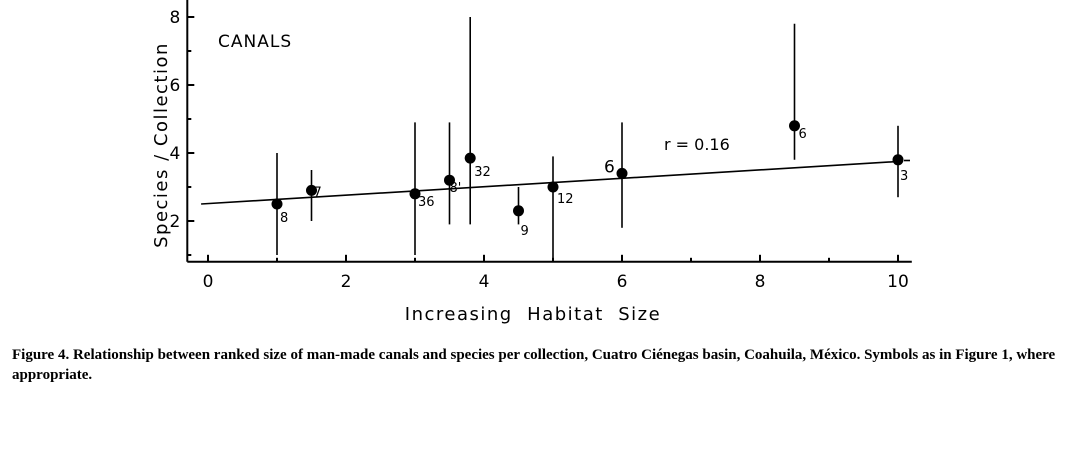 This screenshot has width=1071, height=459. What do you see at coordinates (760, 282) in the screenshot?
I see `x-tick-label: 8` at bounding box center [760, 282].